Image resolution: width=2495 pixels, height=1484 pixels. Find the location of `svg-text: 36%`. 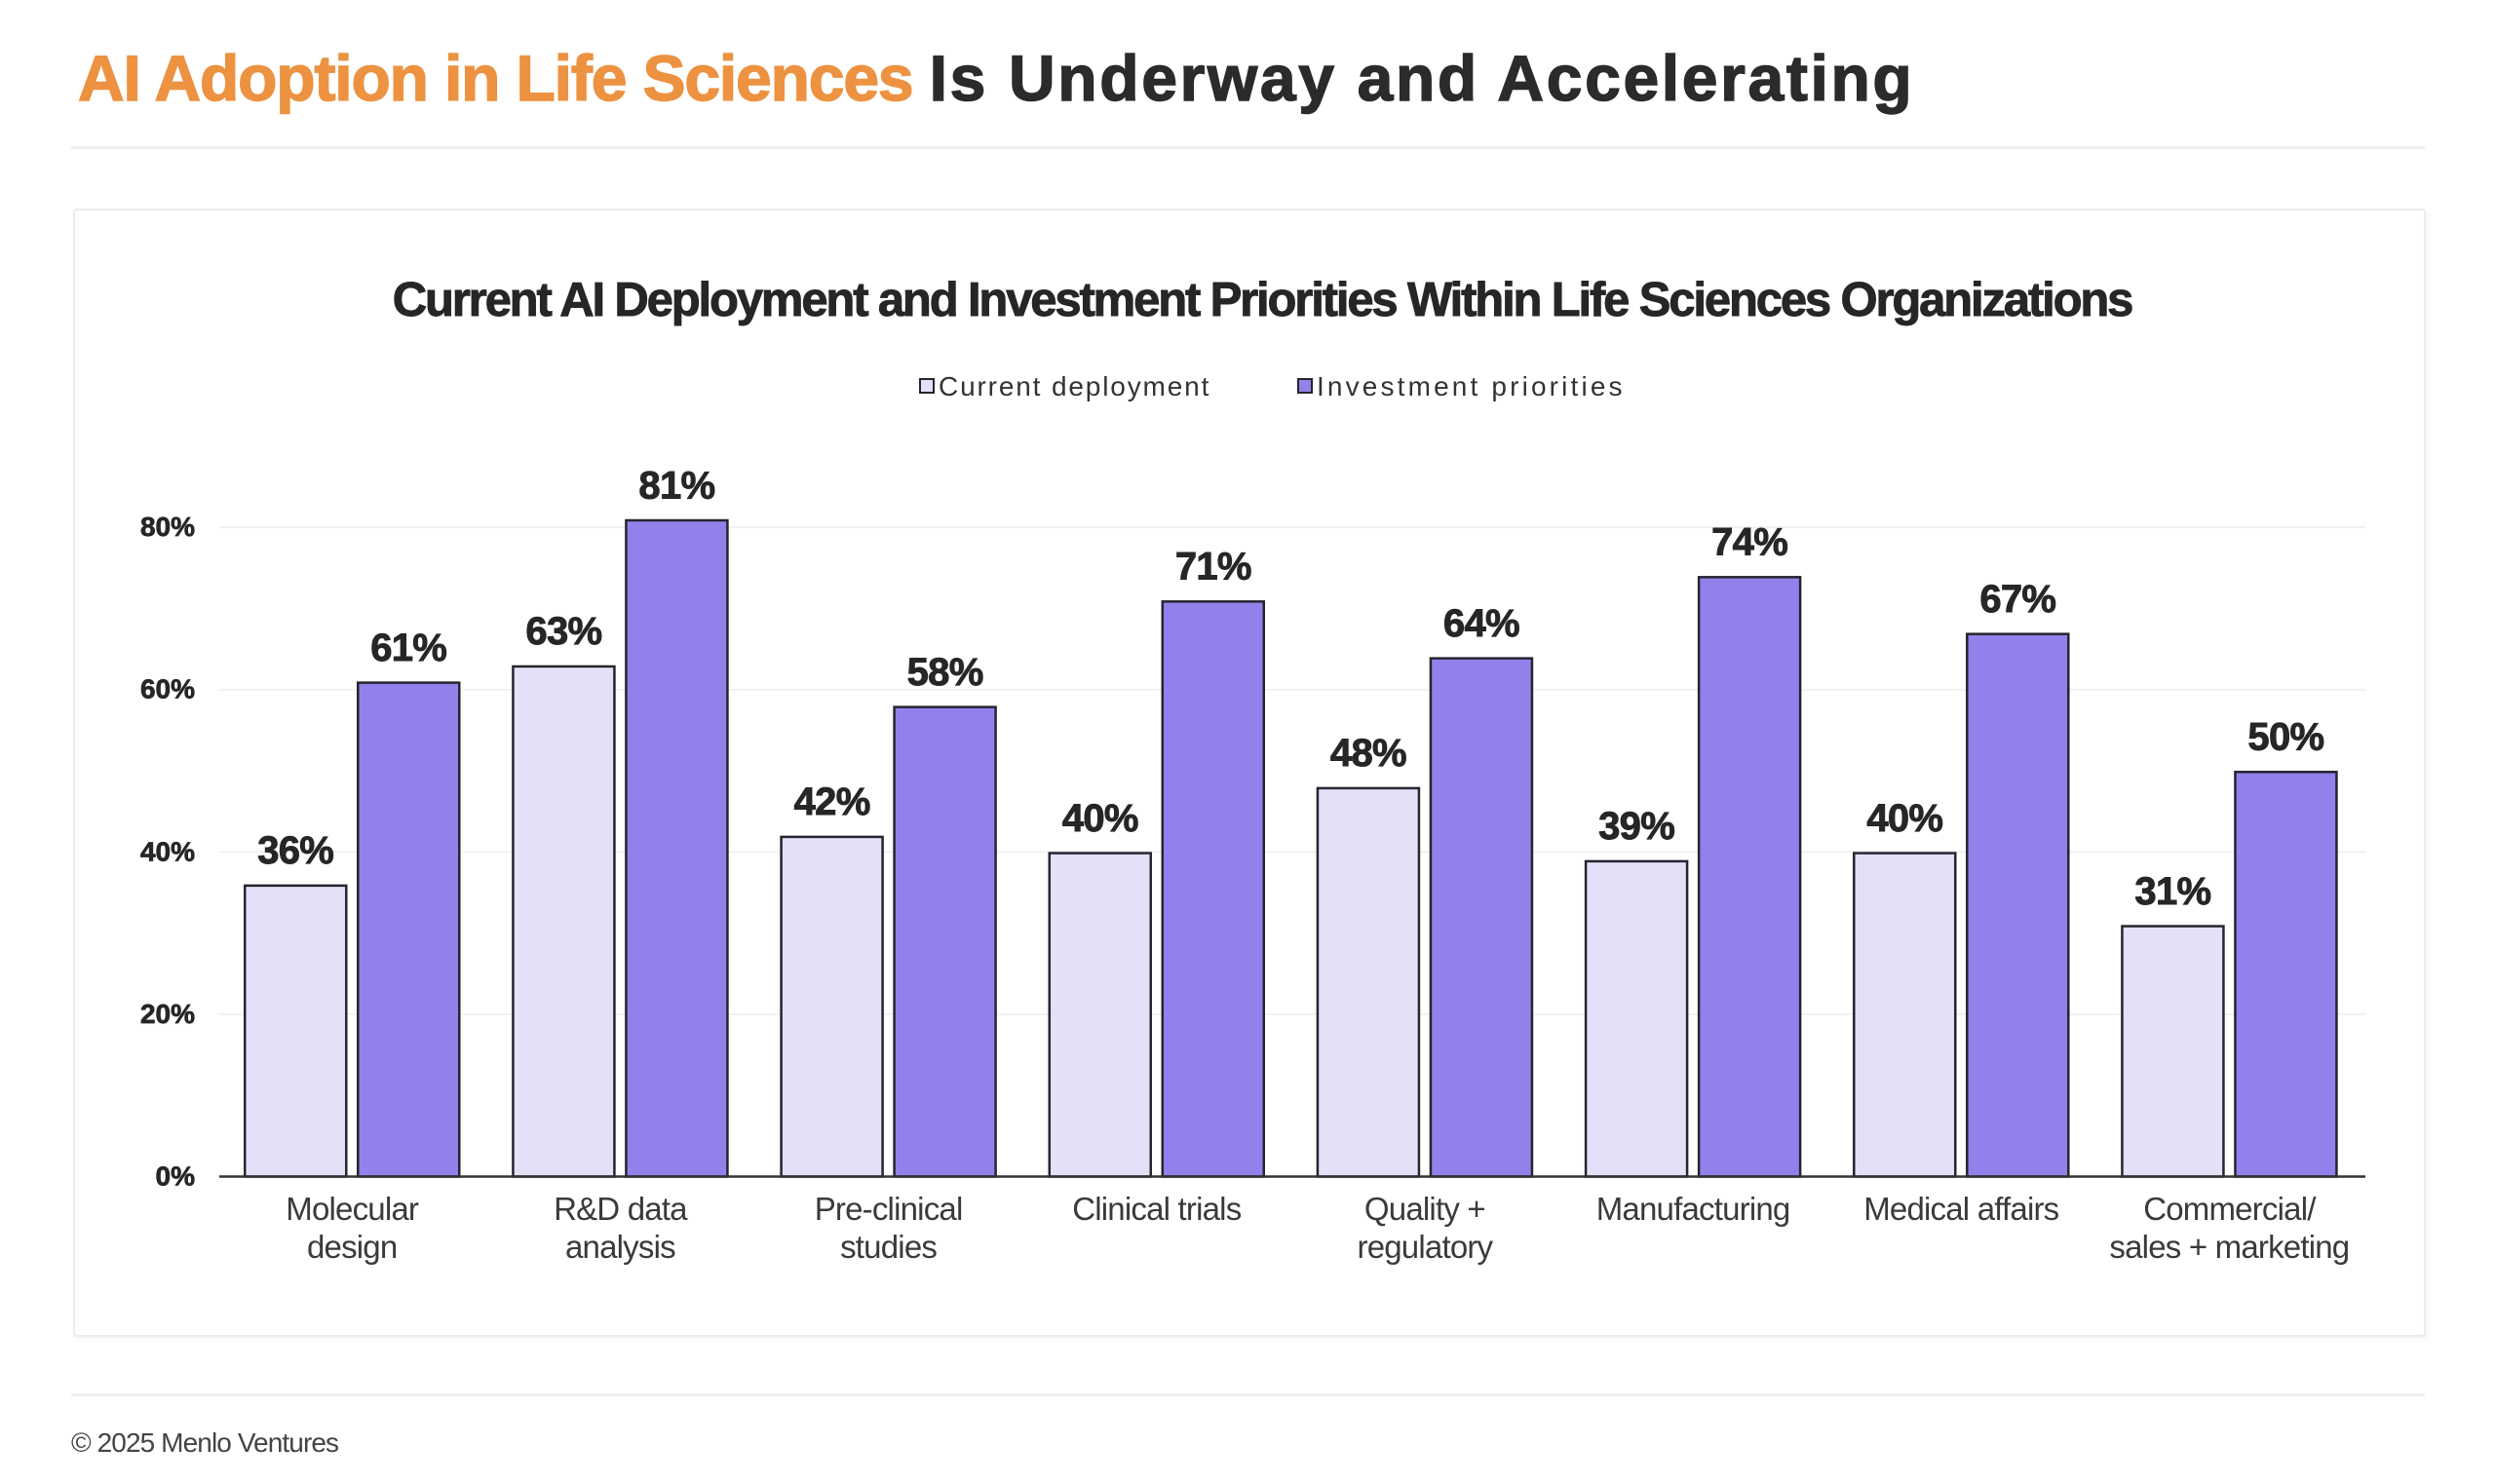

svg-text: 36% is located at coordinates (295, 850).